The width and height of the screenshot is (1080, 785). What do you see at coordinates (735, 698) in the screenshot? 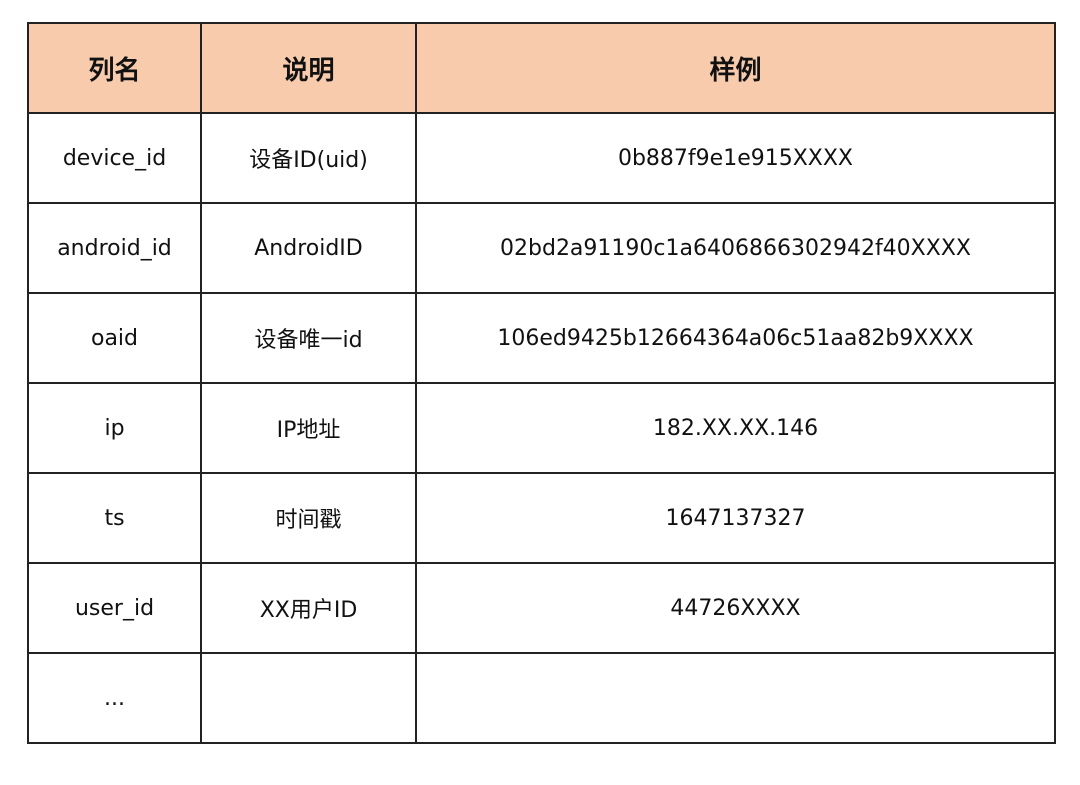
I see `cell-example` at bounding box center [735, 698].